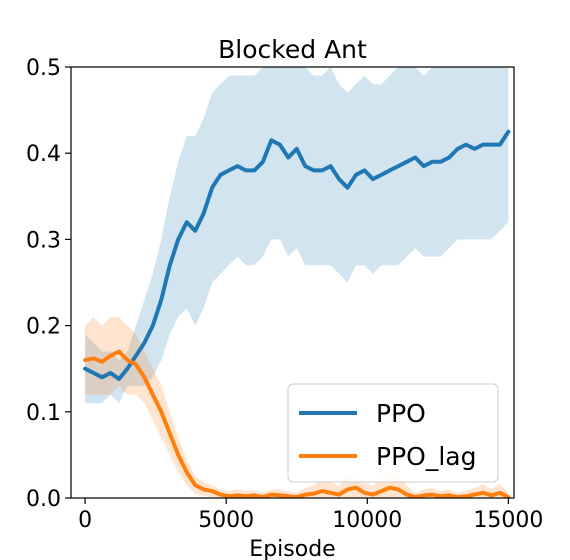 Image resolution: width=570 pixels, height=560 pixels. What do you see at coordinates (426, 456) in the screenshot?
I see `legend-label-ppo-lag: PPO_lag` at bounding box center [426, 456].